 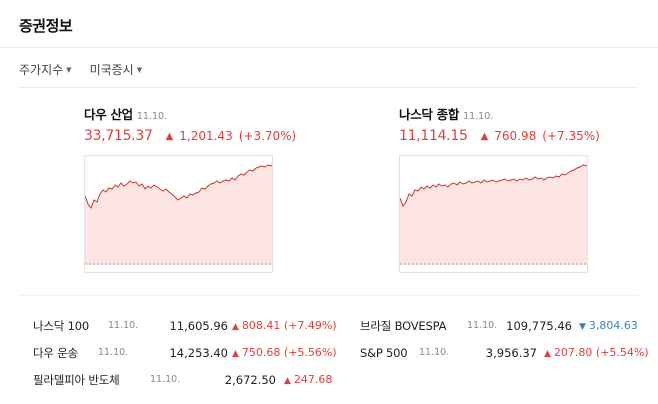 I want to click on panel-title: 증권정보, so click(x=46, y=26).